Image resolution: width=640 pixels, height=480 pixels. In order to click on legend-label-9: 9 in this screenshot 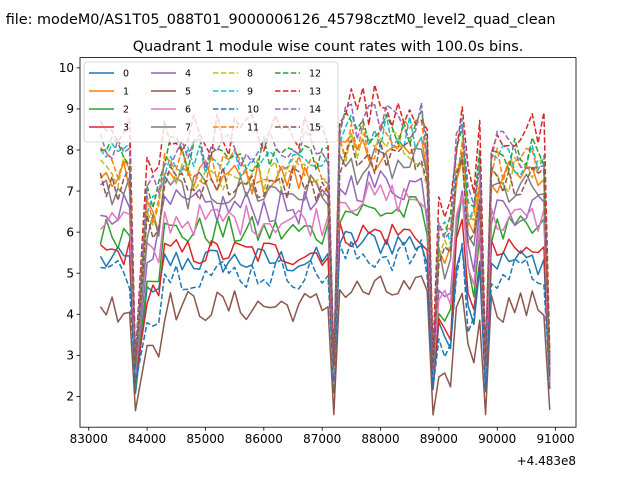, I will do `click(250, 92)`.